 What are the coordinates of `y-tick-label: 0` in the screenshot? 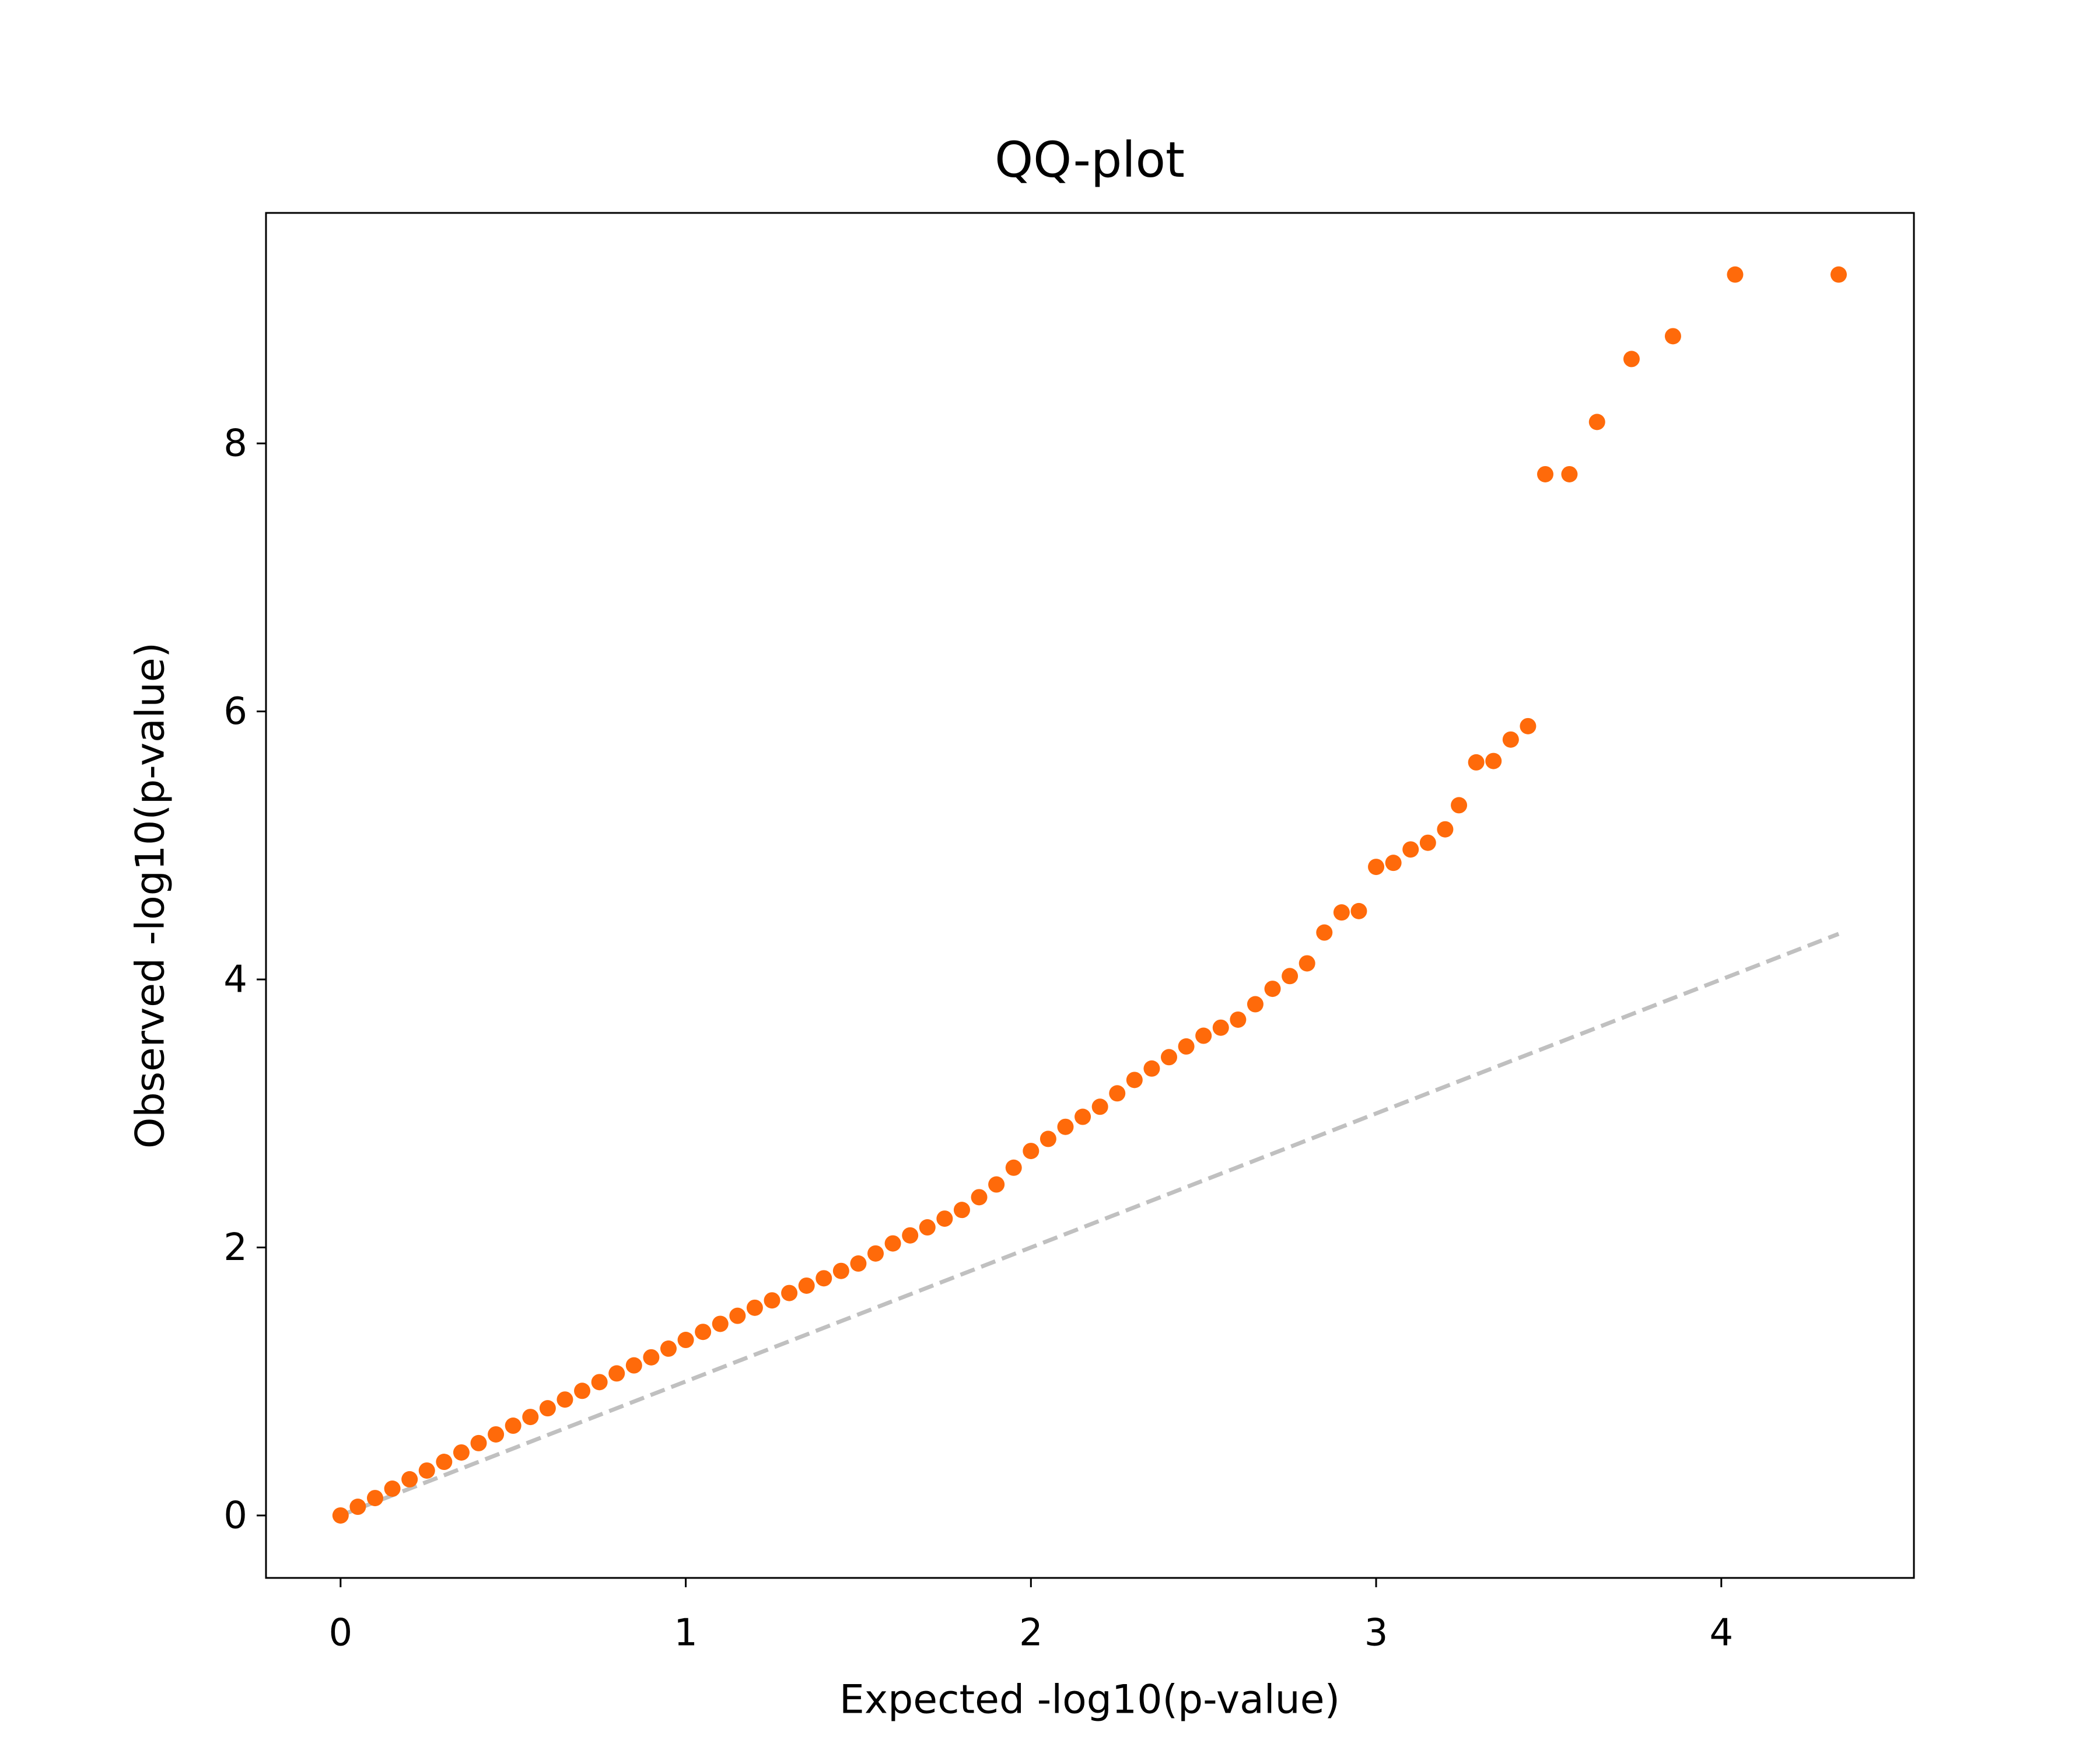 It's located at (235, 1516).